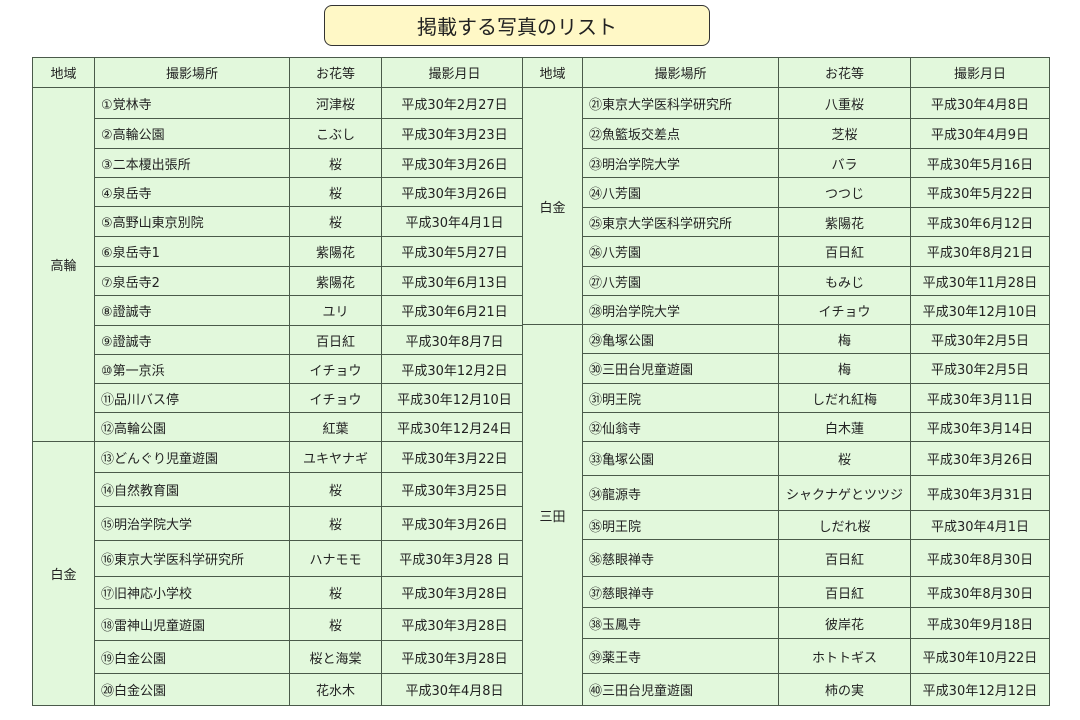 This screenshot has height=720, width=1080. What do you see at coordinates (192, 133) in the screenshot?
I see `place-cell: ②高輪公園` at bounding box center [192, 133].